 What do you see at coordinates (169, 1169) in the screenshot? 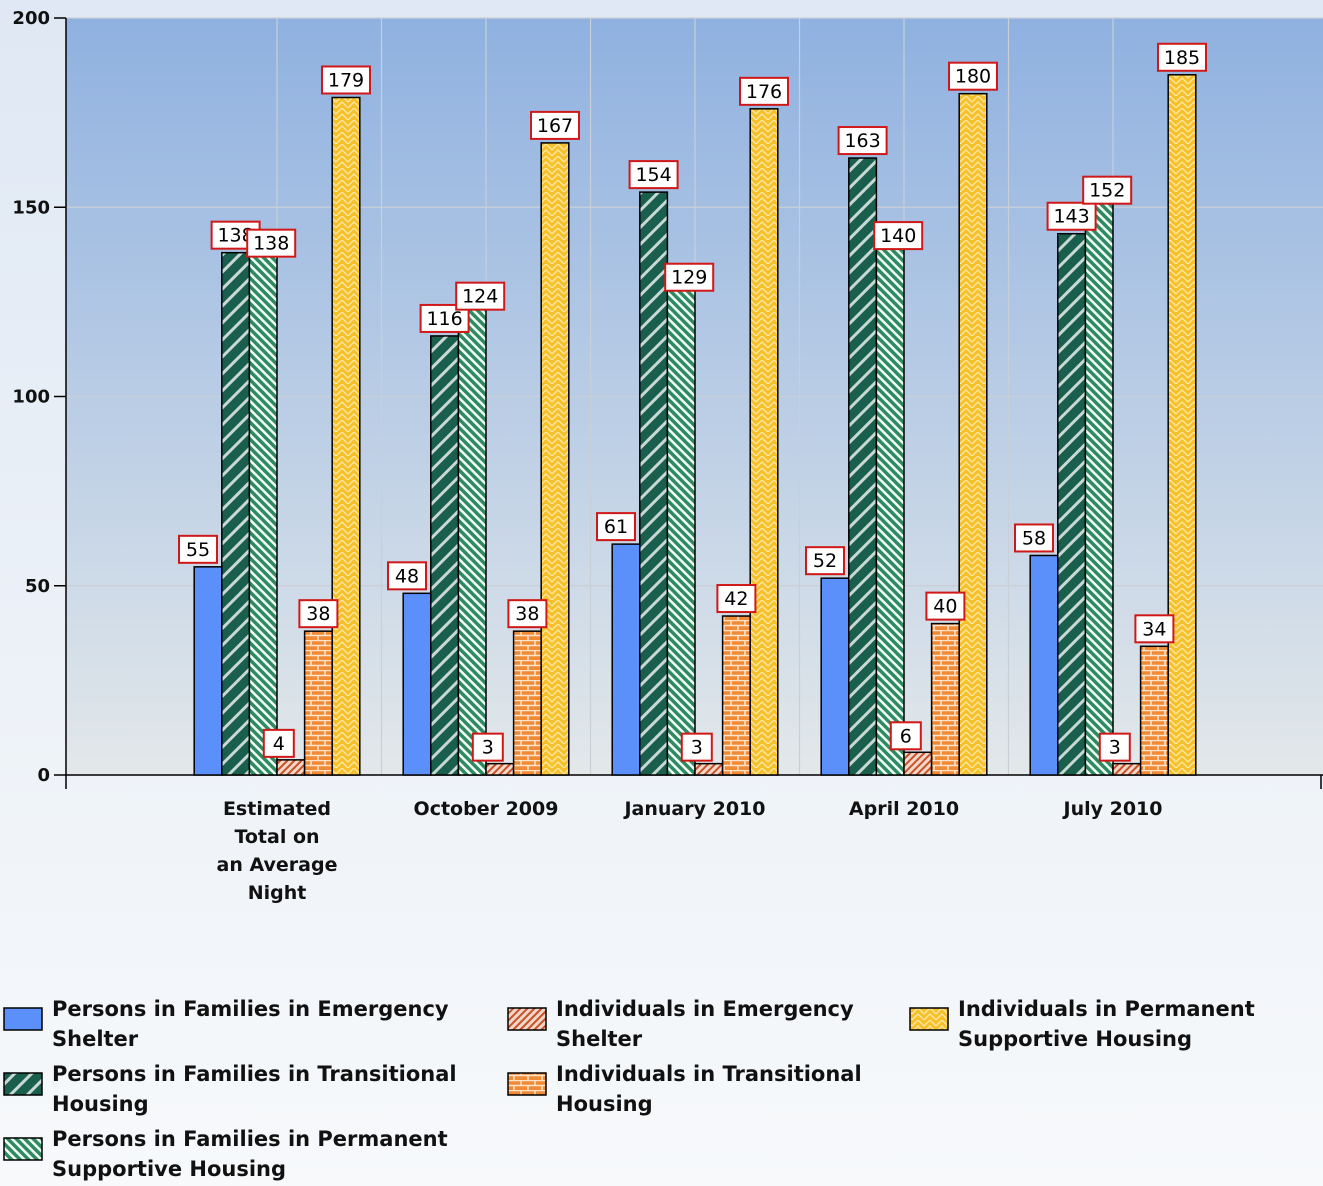
I see `legend-label: Supportive Housing` at bounding box center [169, 1169].